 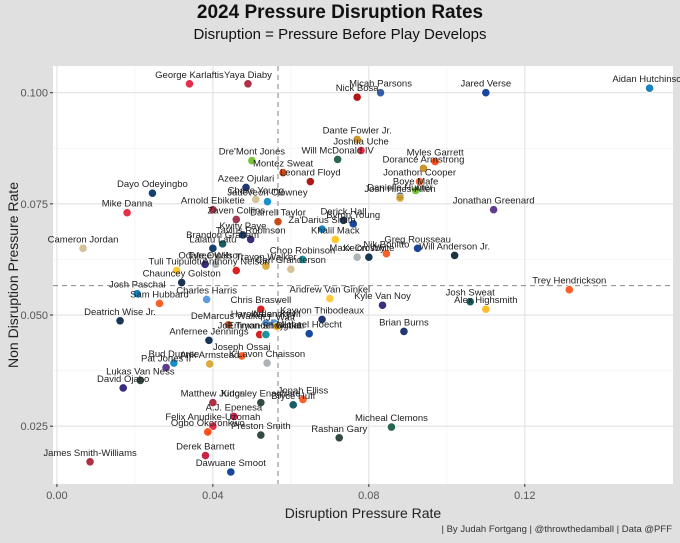 I want to click on player-label: Keion White, so click(x=368, y=248).